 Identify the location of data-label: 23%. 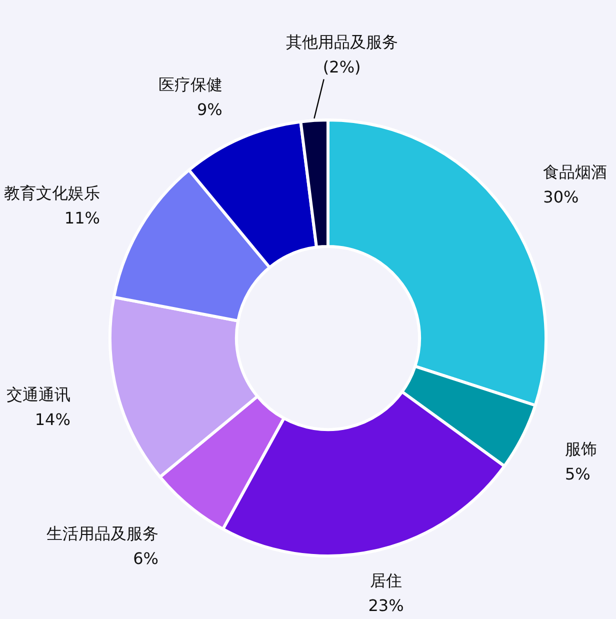
(386, 605).